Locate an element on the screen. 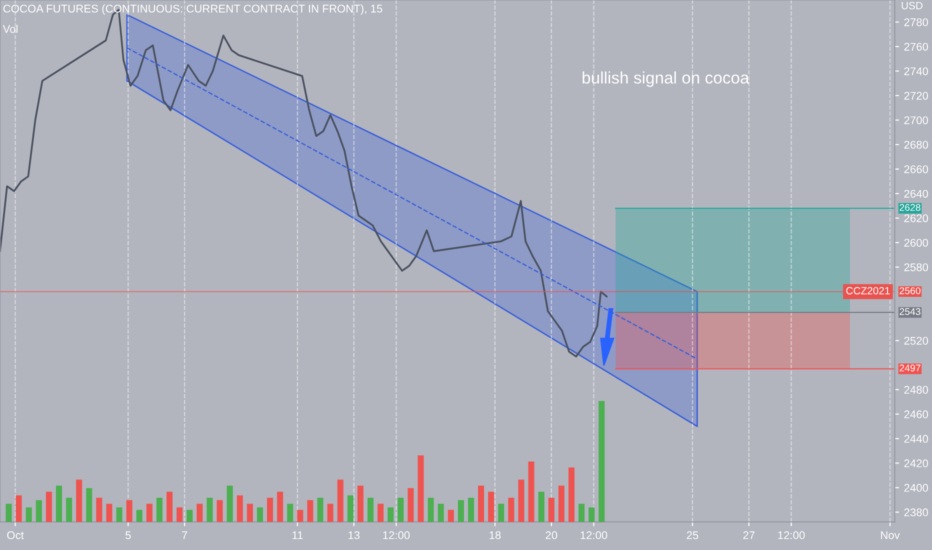  x-tick-label: 11 is located at coordinates (297, 535).